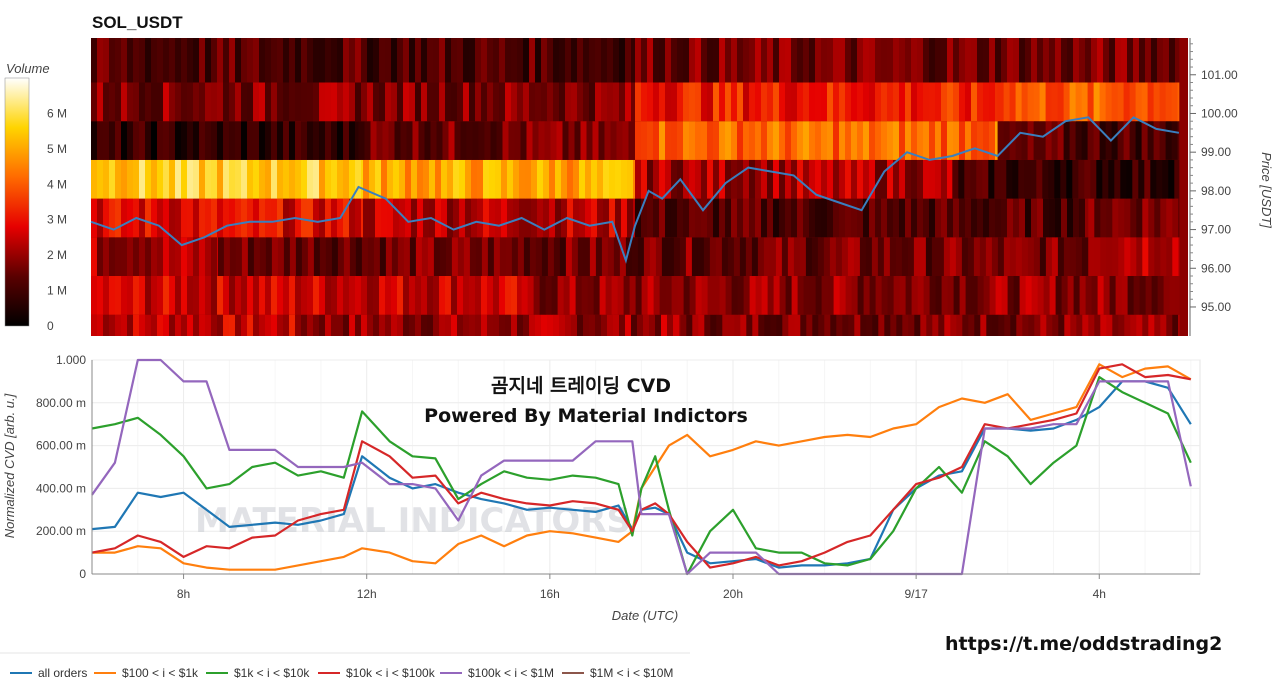  Describe the element at coordinates (57, 255) in the screenshot. I see `colorbar-tick-label: 2 M` at that location.